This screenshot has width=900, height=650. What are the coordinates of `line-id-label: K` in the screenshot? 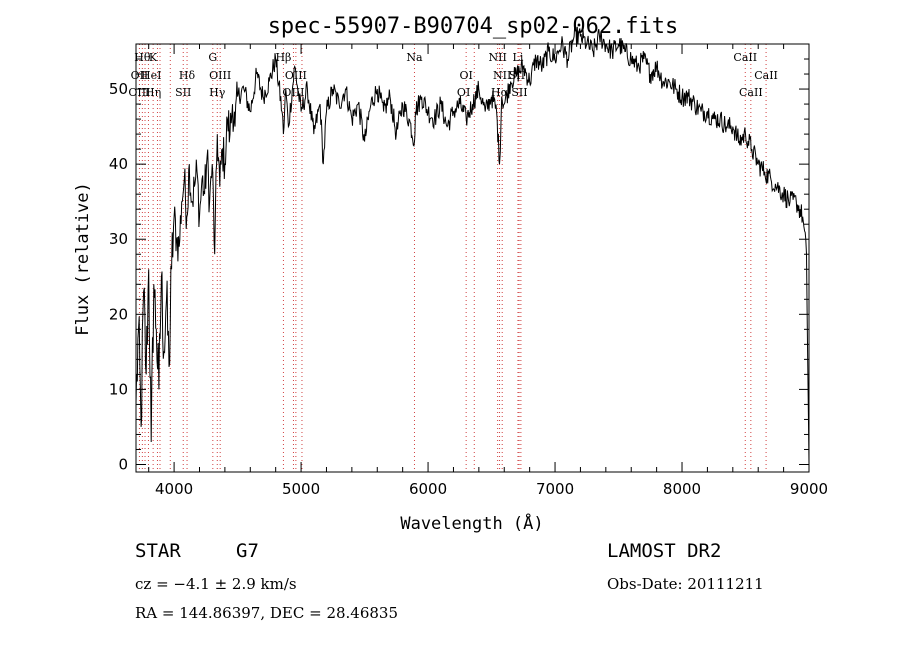 It's located at (153, 57).